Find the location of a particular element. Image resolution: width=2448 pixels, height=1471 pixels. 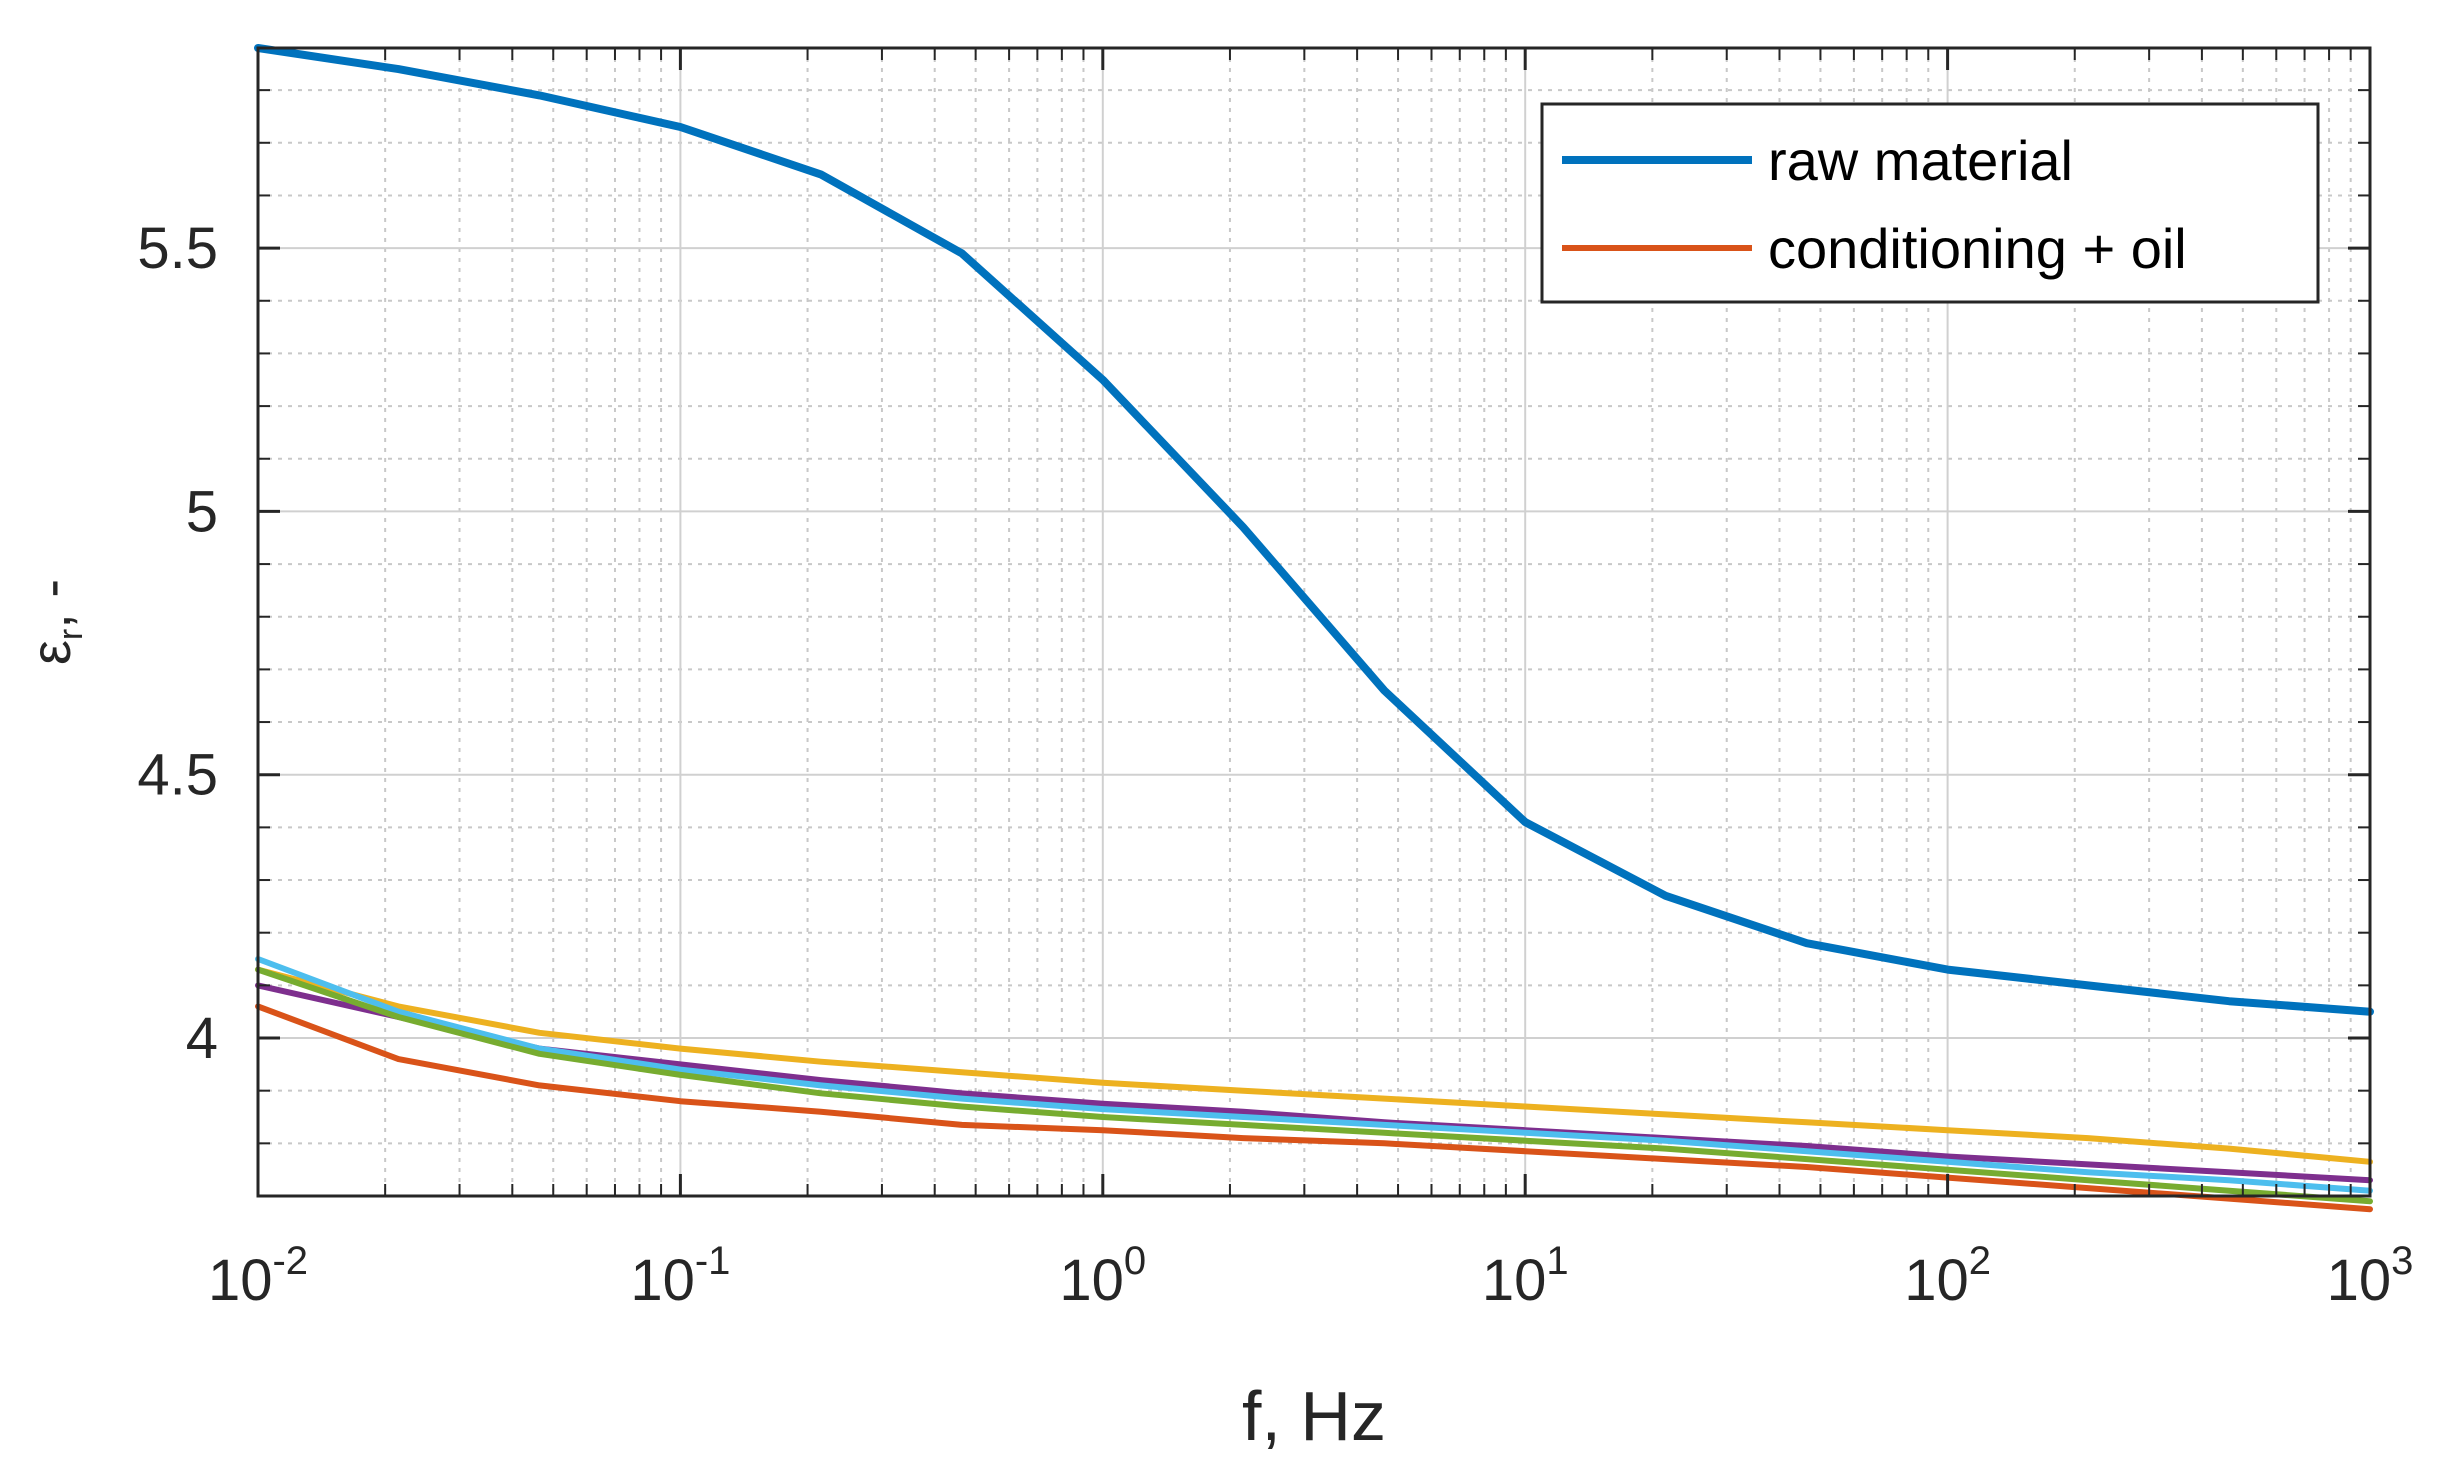

y-tick-label: 4 is located at coordinates (202, 1038).